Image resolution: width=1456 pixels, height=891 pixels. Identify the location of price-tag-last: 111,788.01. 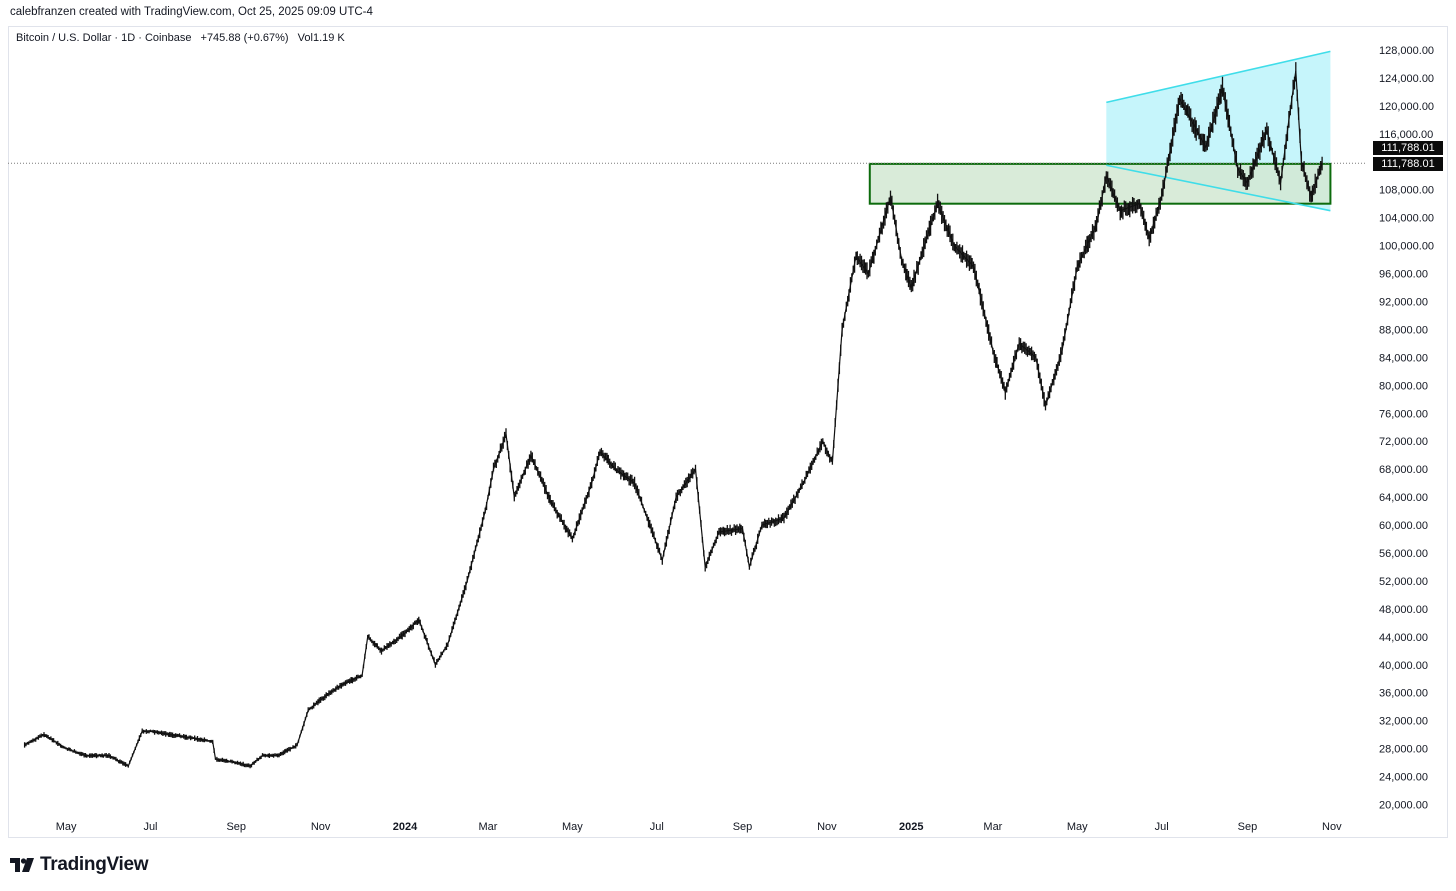
(1408, 164).